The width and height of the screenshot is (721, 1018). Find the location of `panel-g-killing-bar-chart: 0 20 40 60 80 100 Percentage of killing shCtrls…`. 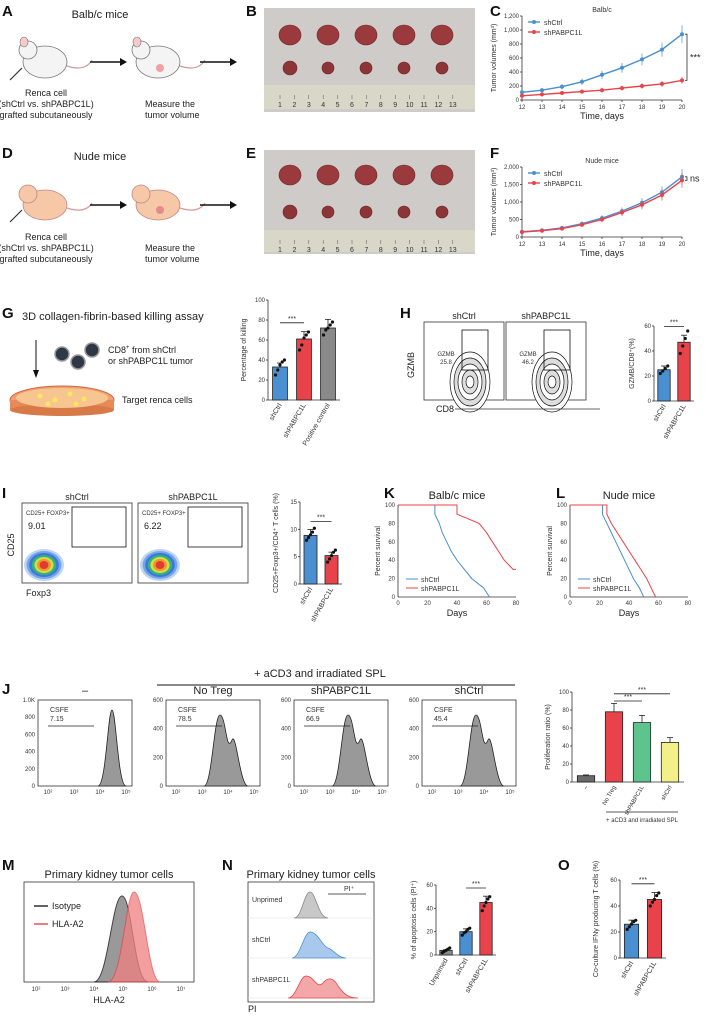

panel-g-killing-bar-chart: 0 20 40 60 80 100 Percentage of killing shCtrls… is located at coordinates (290, 372).